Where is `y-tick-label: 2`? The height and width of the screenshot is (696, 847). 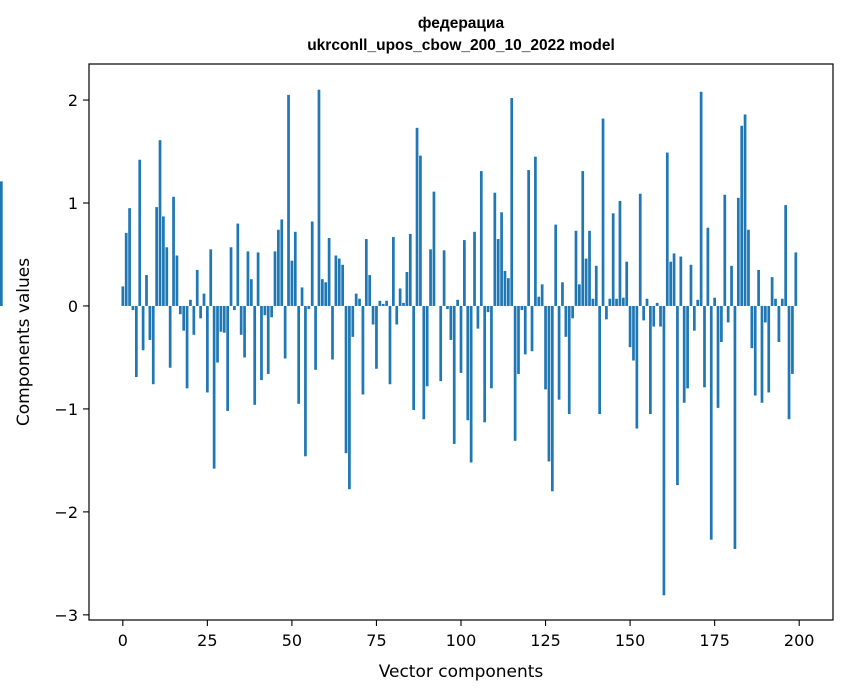 y-tick-label: 2 is located at coordinates (73, 100).